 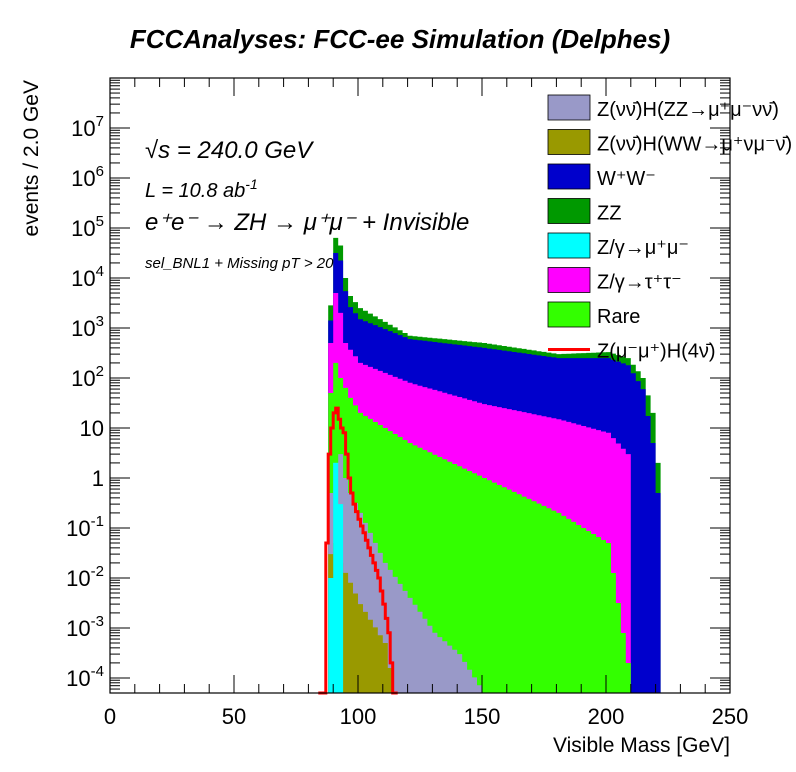 I want to click on y-tick-label: 10³, so click(x=87, y=327).